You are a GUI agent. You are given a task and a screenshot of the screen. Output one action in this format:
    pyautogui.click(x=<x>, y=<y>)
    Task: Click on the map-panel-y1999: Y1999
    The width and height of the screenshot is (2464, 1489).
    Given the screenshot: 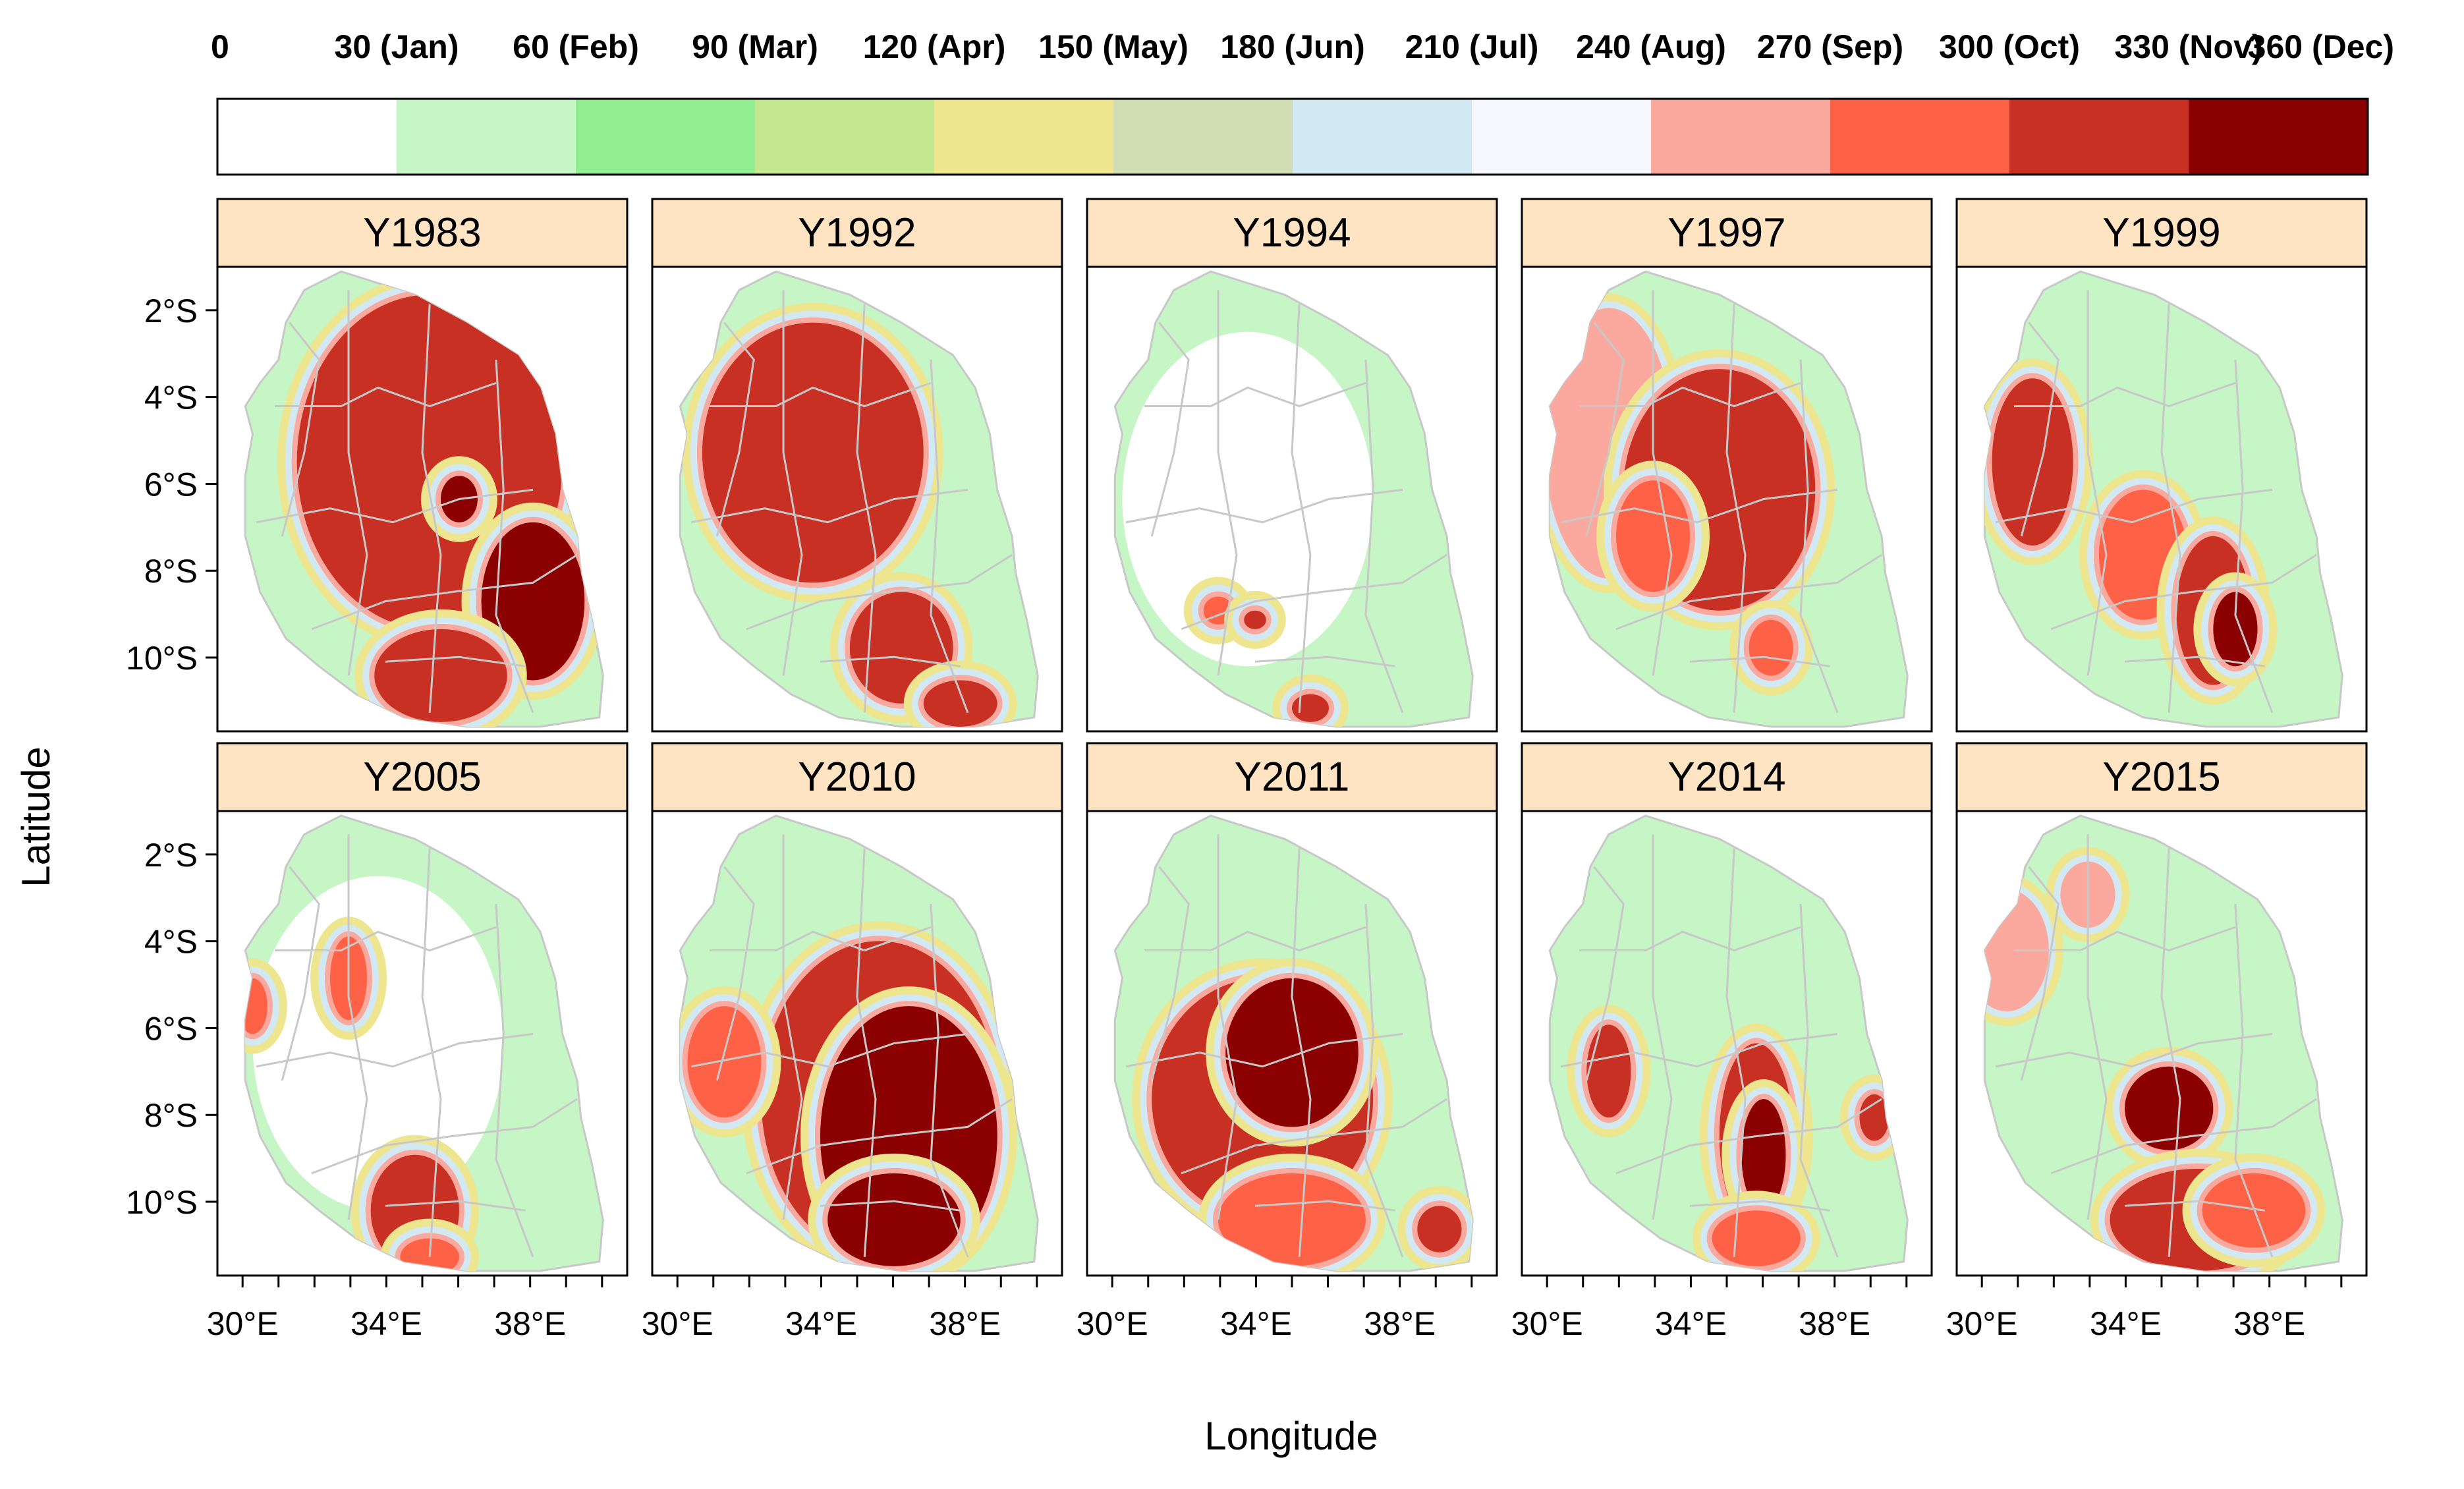 What is the action you would take?
    pyautogui.click(x=2161, y=466)
    